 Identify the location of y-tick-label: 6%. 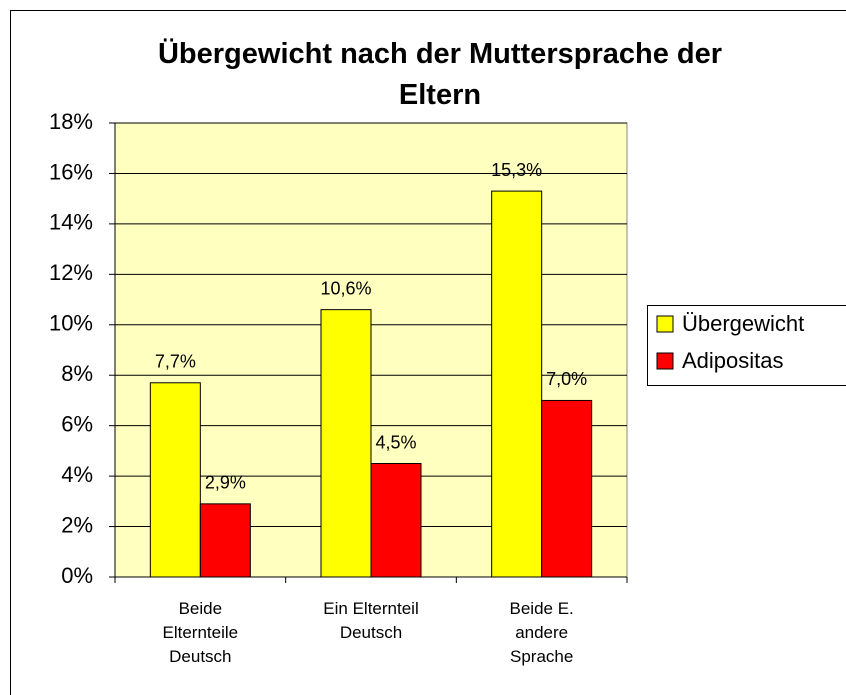
(77, 423).